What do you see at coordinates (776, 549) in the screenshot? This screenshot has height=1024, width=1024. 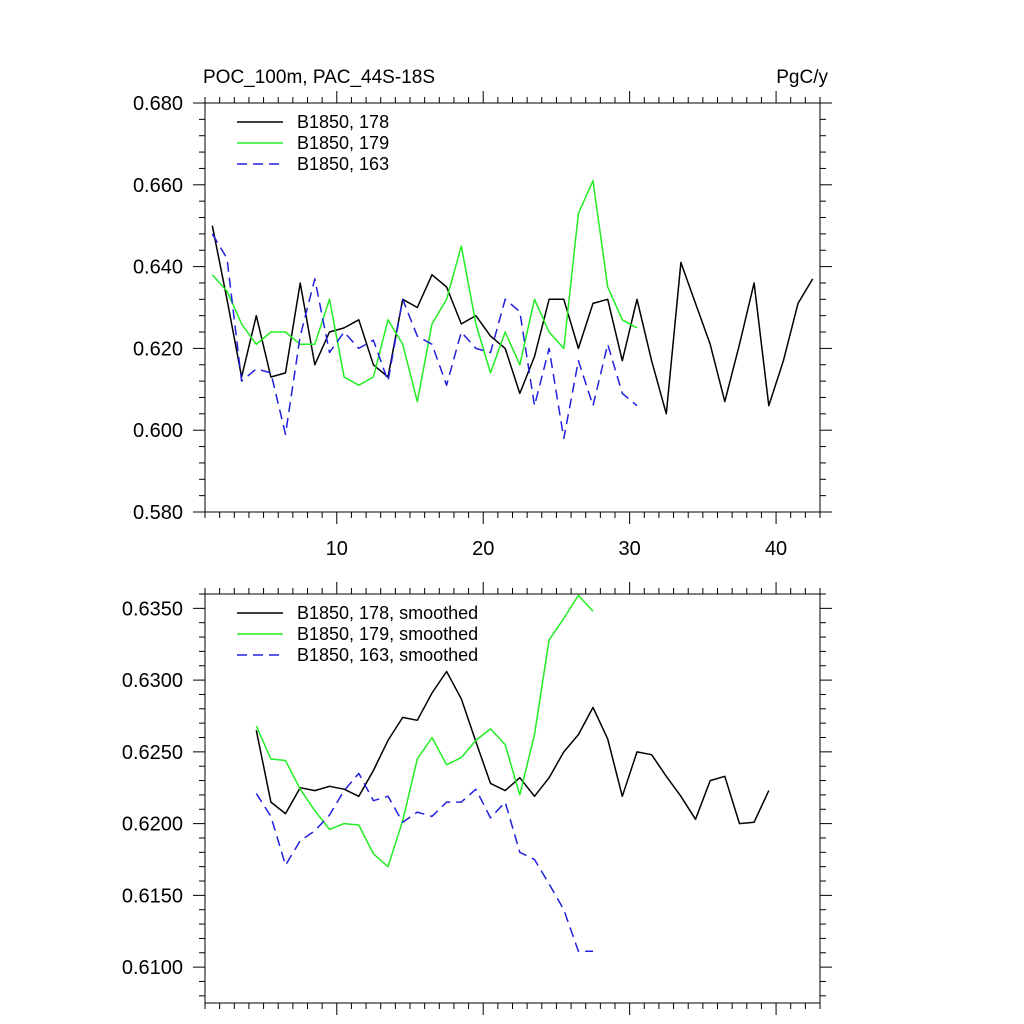 I see `x-tick-label: 40` at bounding box center [776, 549].